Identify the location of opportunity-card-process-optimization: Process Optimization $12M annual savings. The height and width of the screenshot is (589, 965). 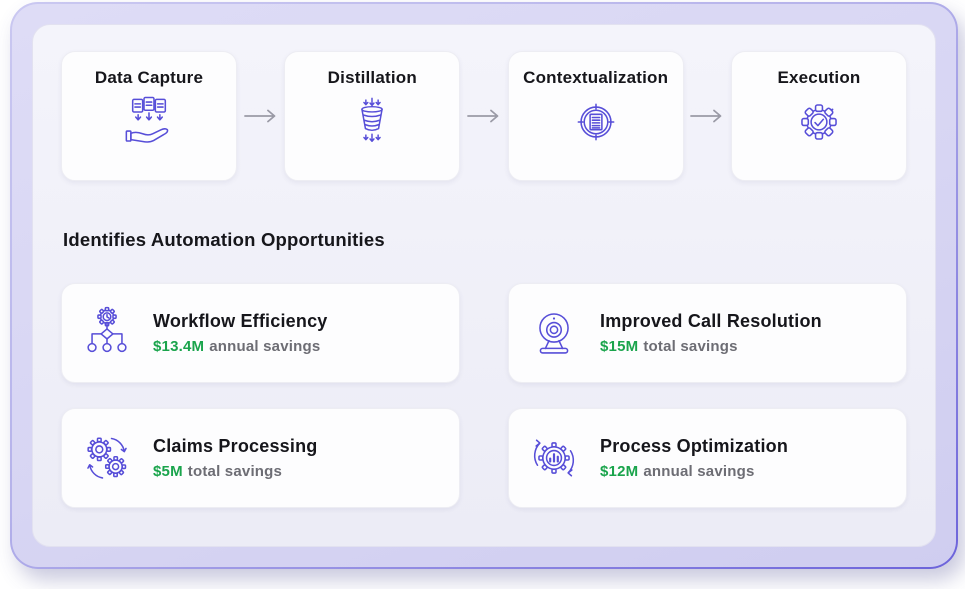
(707, 458).